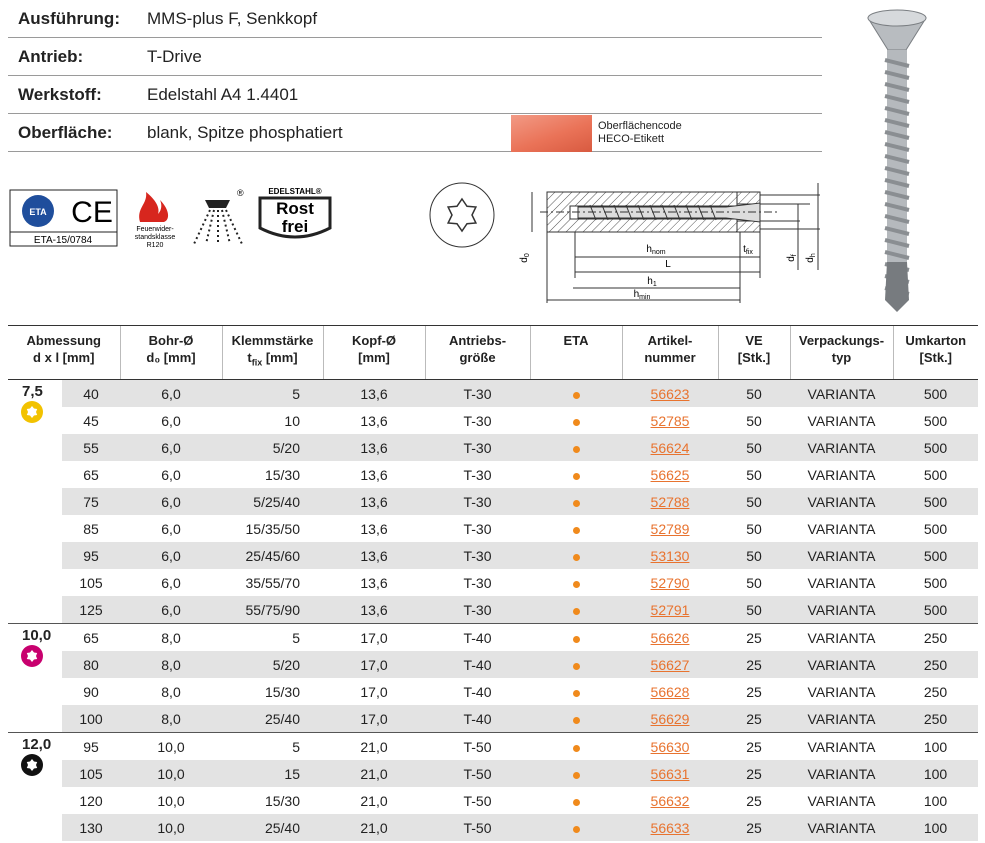 The height and width of the screenshot is (843, 985). I want to click on cell: 40, so click(91, 393).